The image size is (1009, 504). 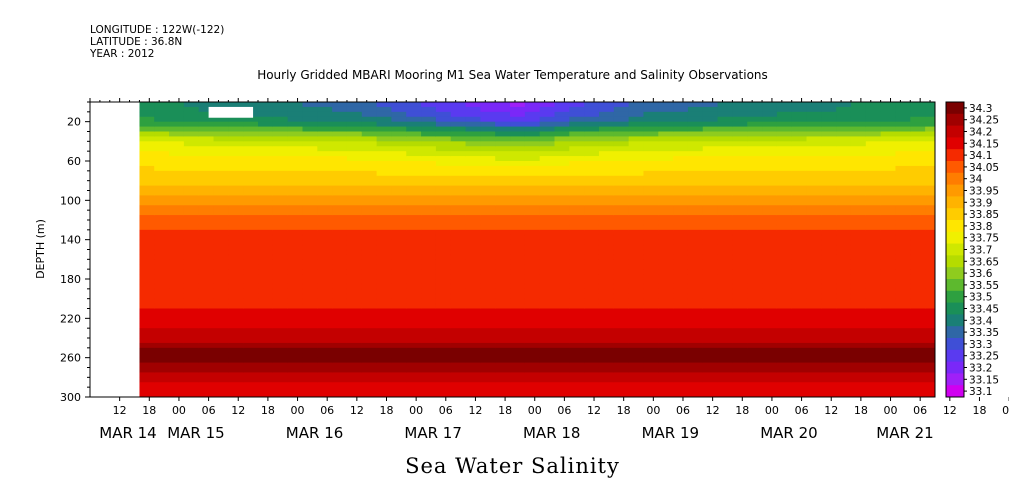 I want to click on colorbar-label: 34.3, so click(x=980, y=109).